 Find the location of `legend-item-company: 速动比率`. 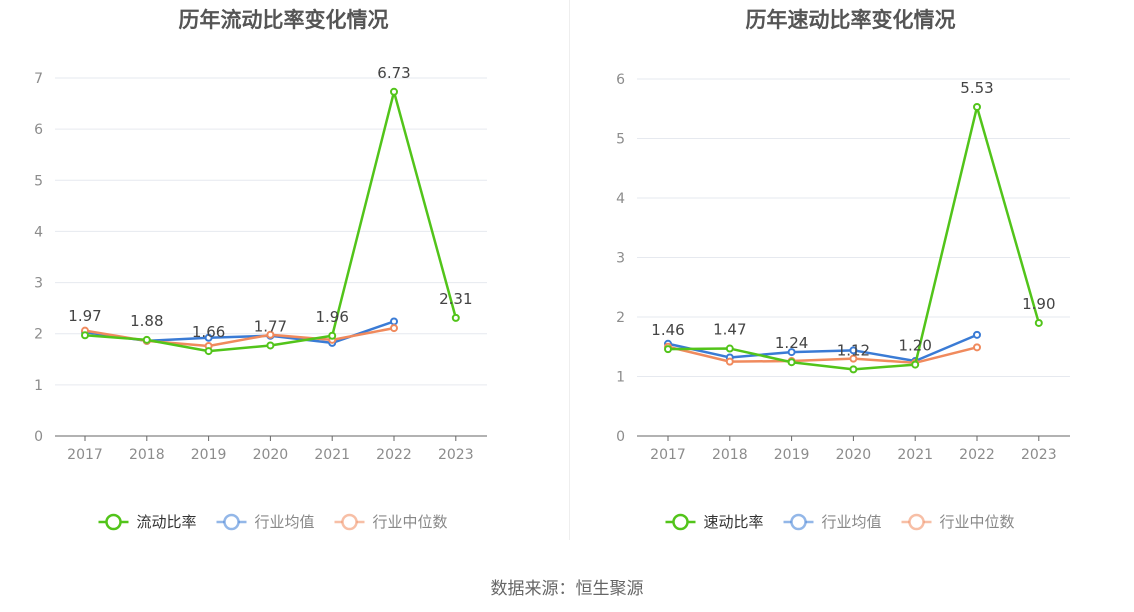

legend-item-company: 速动比率 is located at coordinates (714, 522).